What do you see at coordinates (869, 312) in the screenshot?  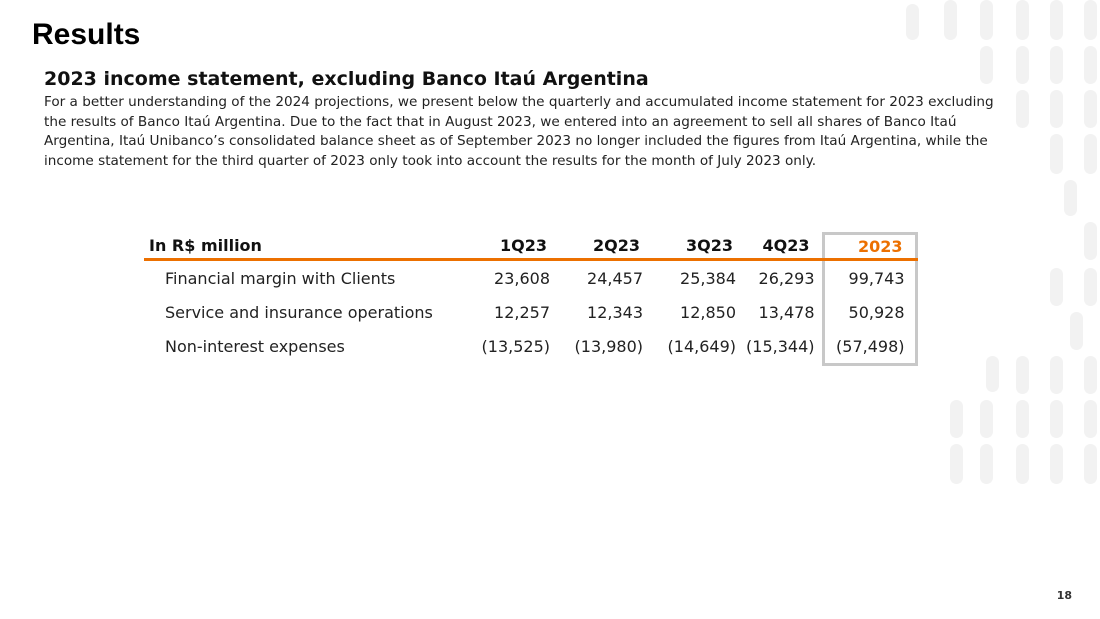 I see `table-cell-total: 50,928` at bounding box center [869, 312].